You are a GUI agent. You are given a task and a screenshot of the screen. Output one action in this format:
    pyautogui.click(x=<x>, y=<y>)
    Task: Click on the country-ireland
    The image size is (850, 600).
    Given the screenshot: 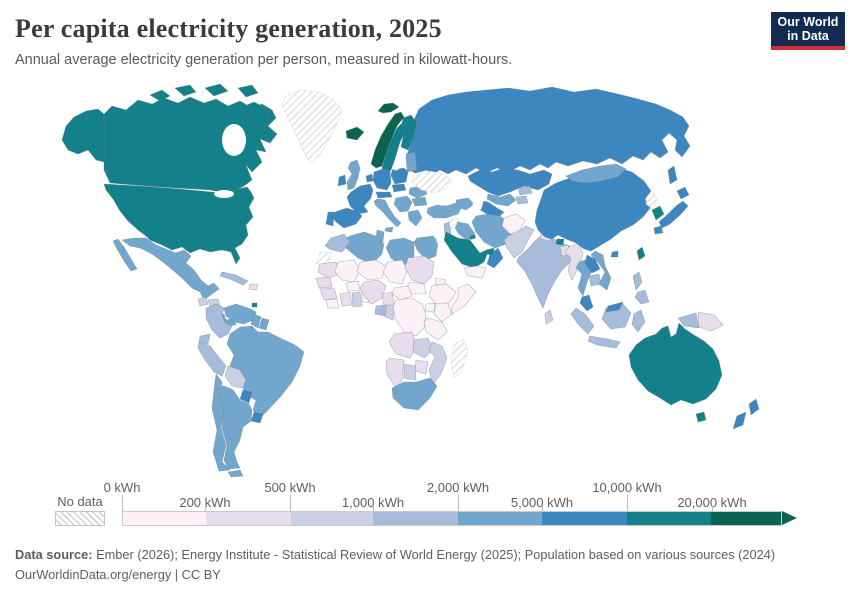 What is the action you would take?
    pyautogui.click(x=342, y=180)
    